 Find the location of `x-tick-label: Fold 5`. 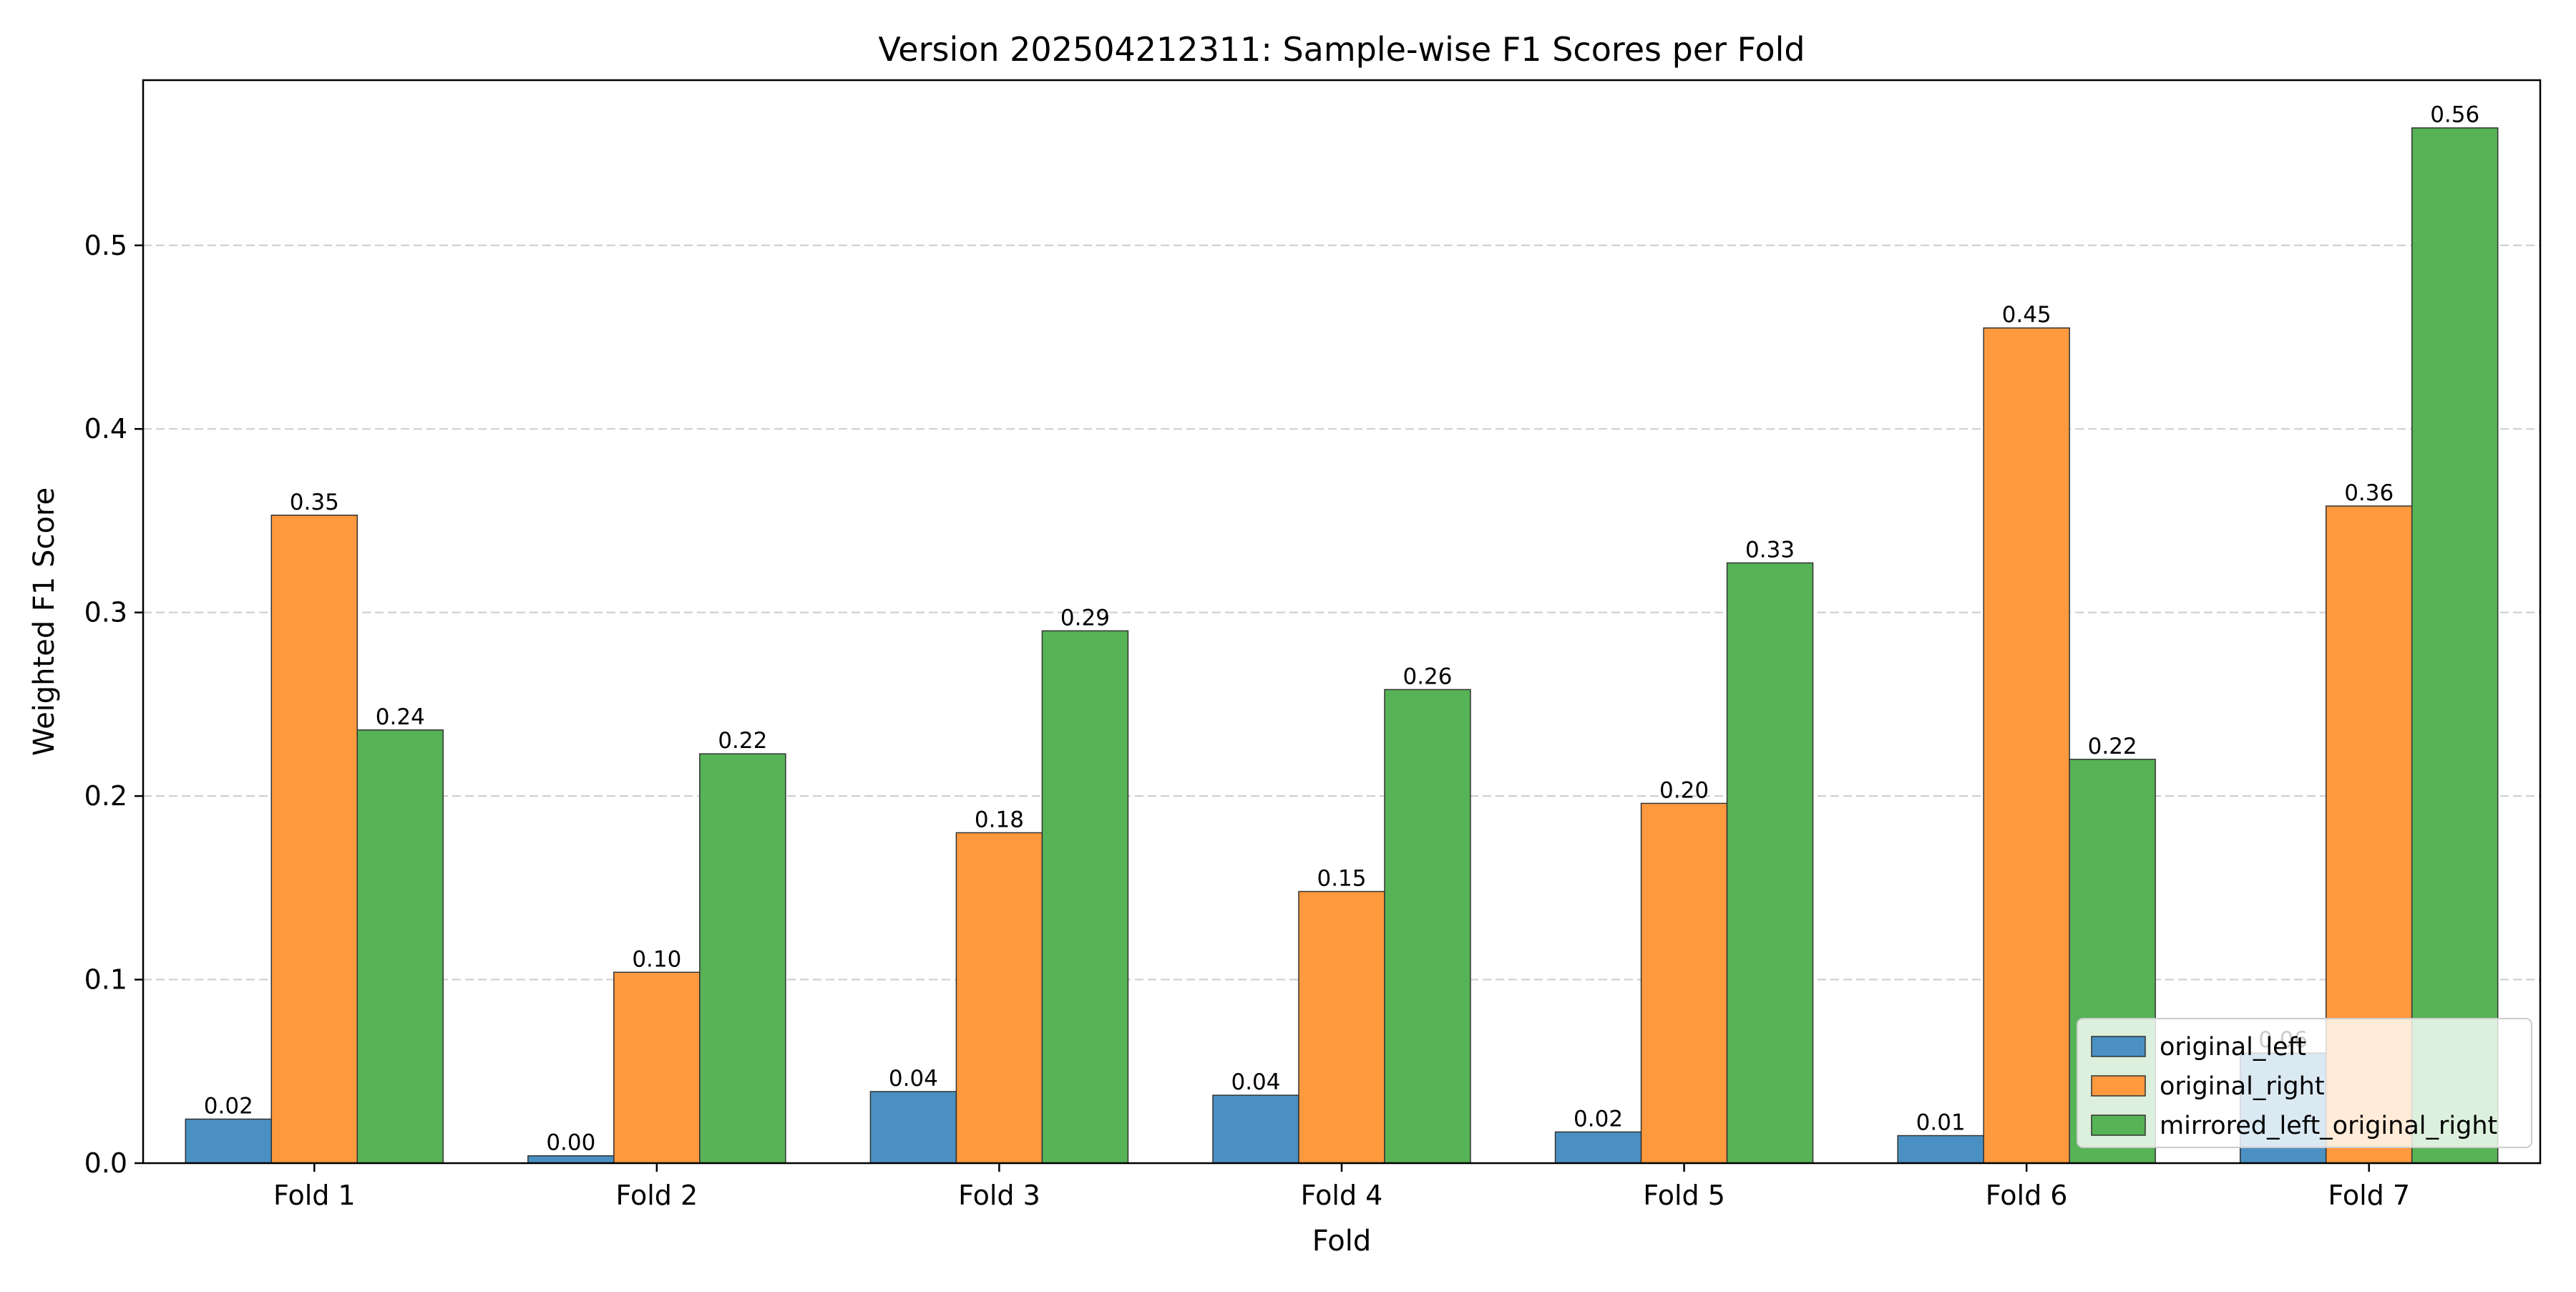

x-tick-label: Fold 5 is located at coordinates (1684, 1195).